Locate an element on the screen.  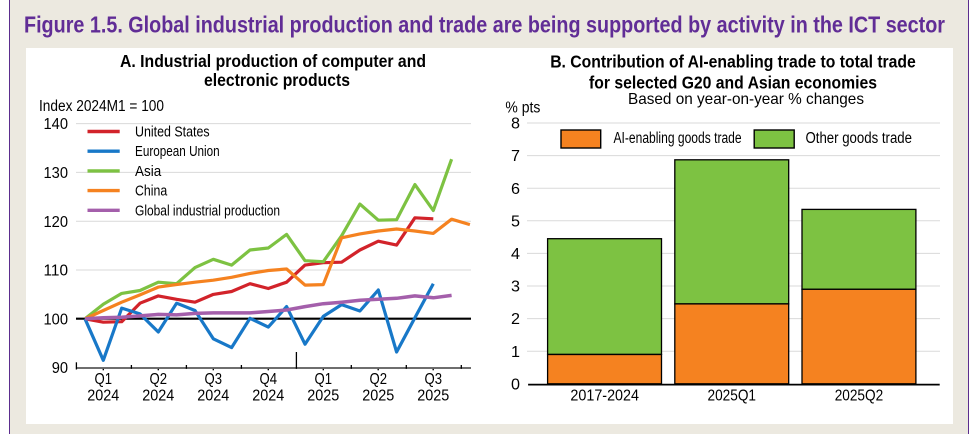
svg-text: 6 is located at coordinates (515, 188).